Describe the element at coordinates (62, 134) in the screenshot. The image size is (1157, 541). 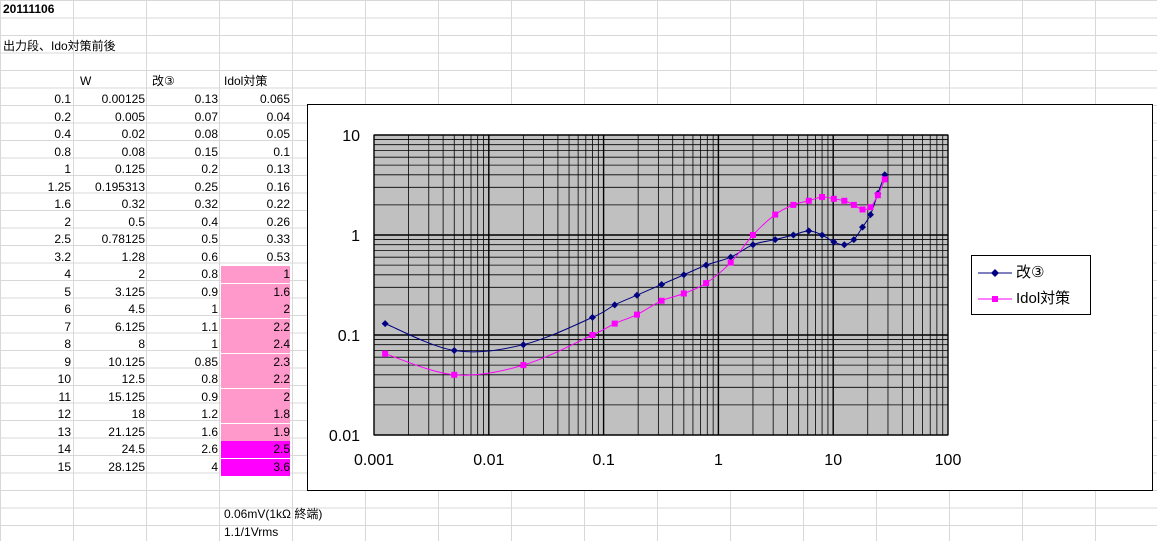
I see `cell-v: 0.4` at that location.